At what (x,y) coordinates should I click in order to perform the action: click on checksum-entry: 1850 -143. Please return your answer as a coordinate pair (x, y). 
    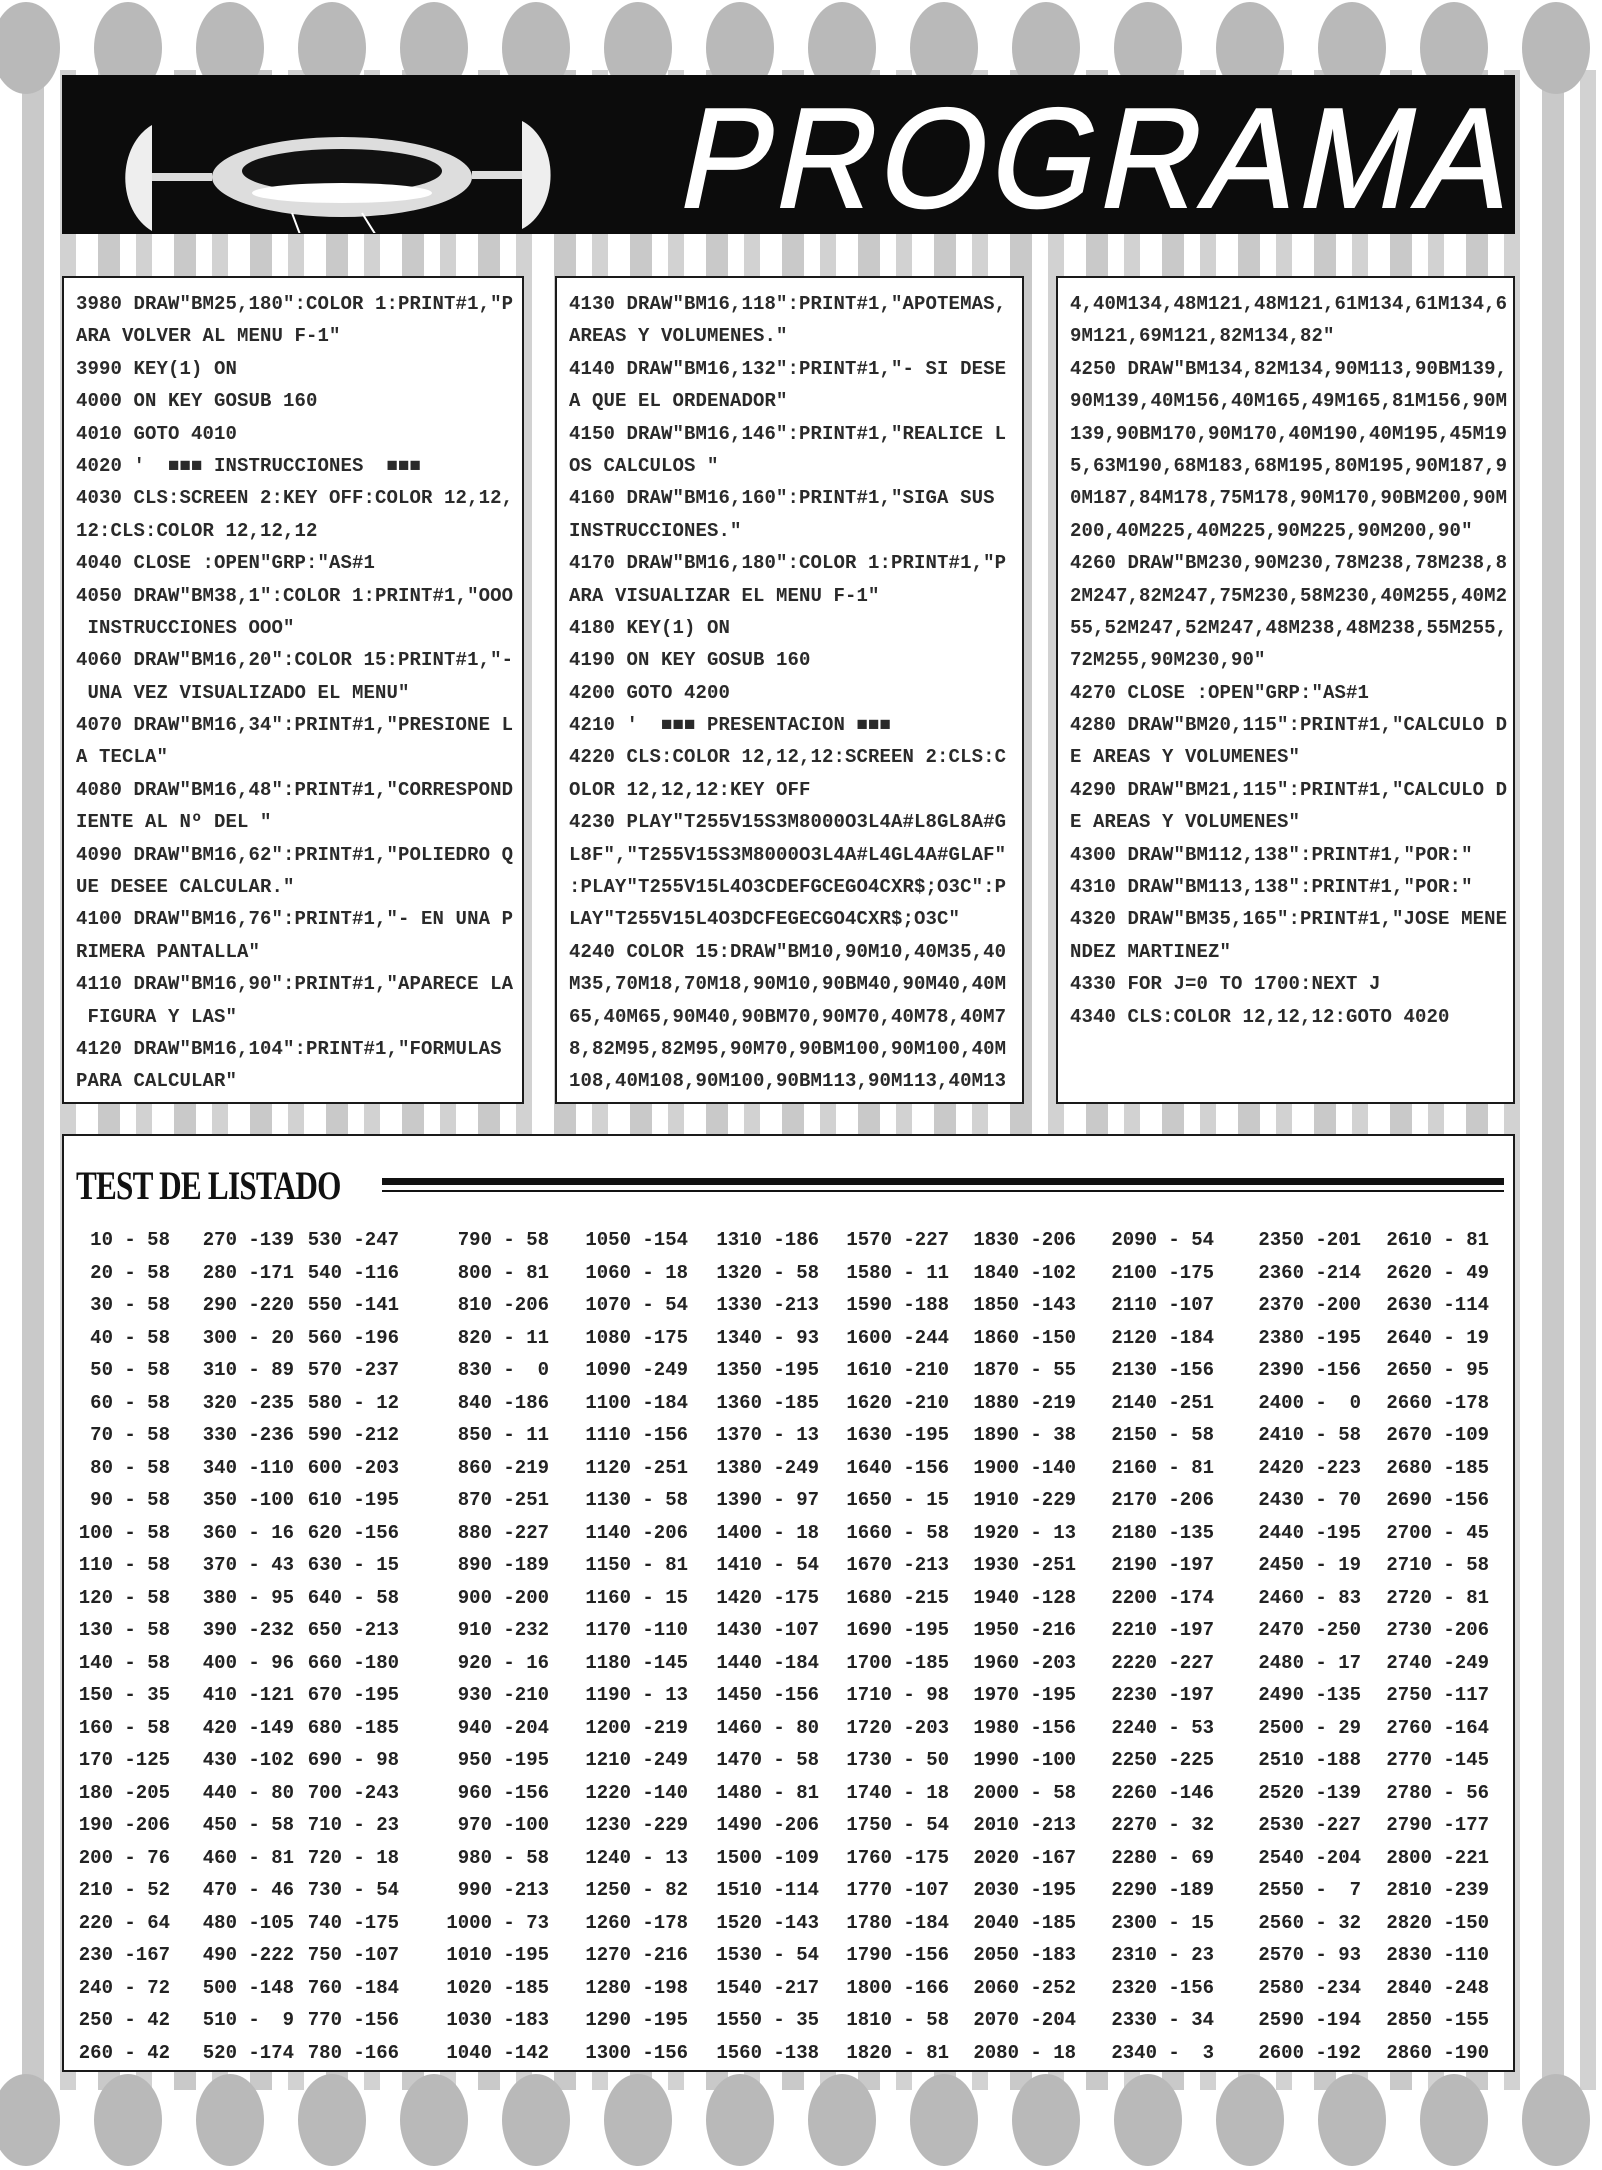
    Looking at the image, I should click on (1024, 1305).